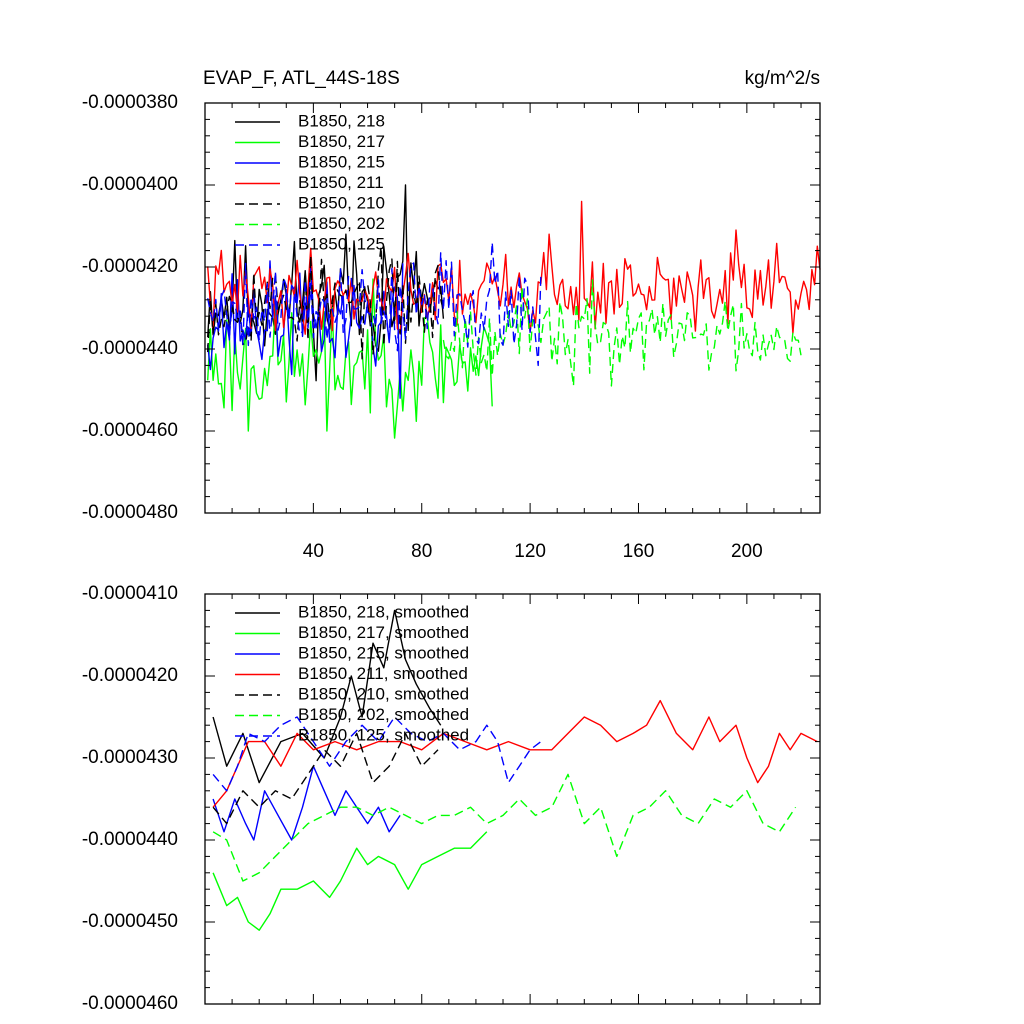 The height and width of the screenshot is (1024, 1024). I want to click on y-tick-label: -0.0000480, so click(130, 512).